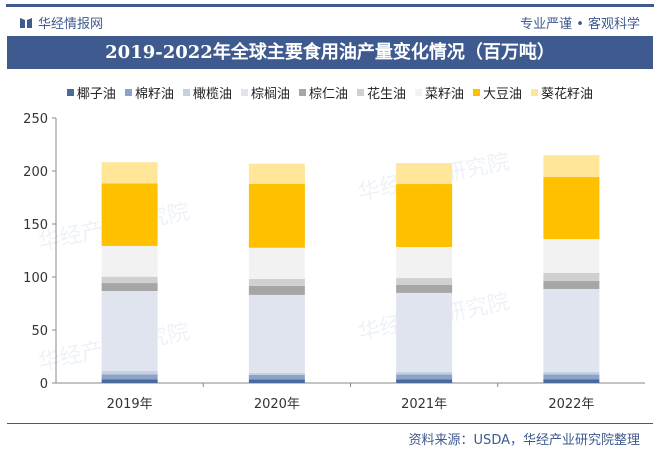  Describe the element at coordinates (35, 119) in the screenshot. I see `y-tick-label: 250` at that location.